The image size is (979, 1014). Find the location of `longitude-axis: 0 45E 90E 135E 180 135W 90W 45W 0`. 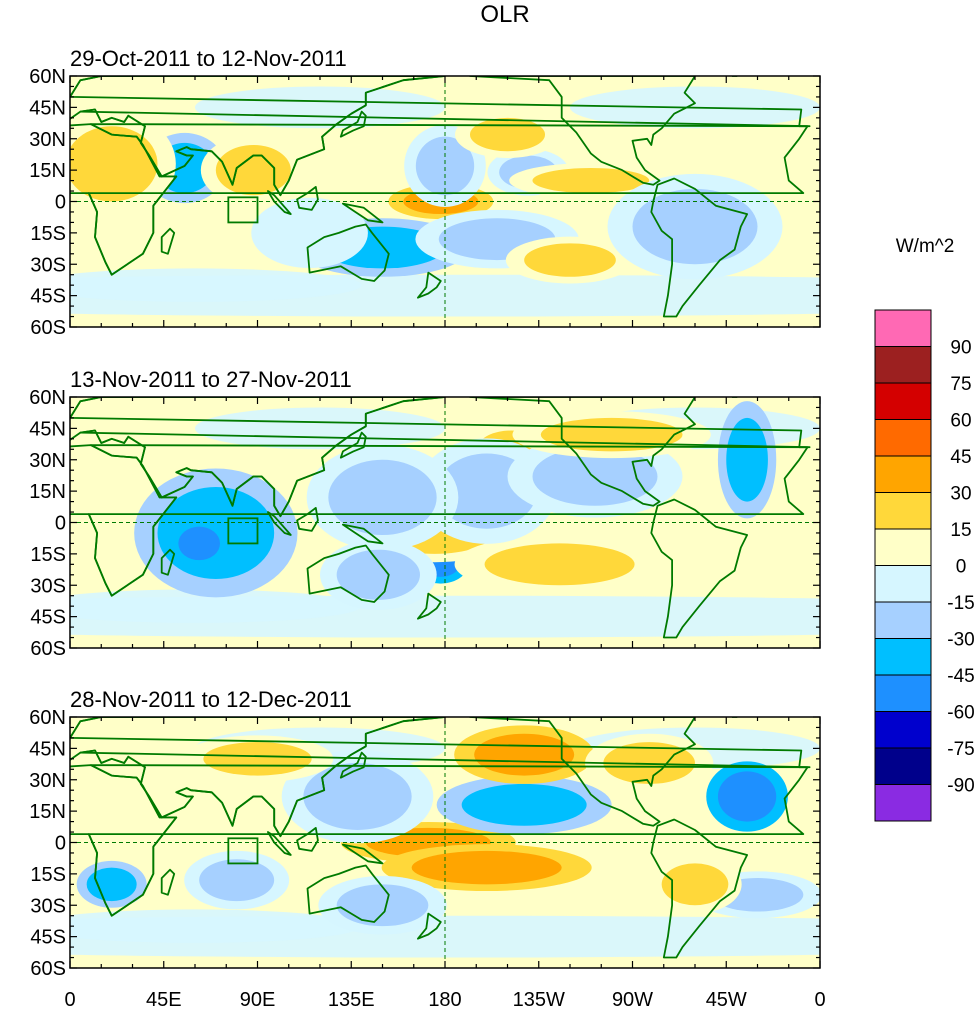

longitude-axis: 0 45E 90E 135E 180 135W 90W 45W 0 is located at coordinates (444, 1000).